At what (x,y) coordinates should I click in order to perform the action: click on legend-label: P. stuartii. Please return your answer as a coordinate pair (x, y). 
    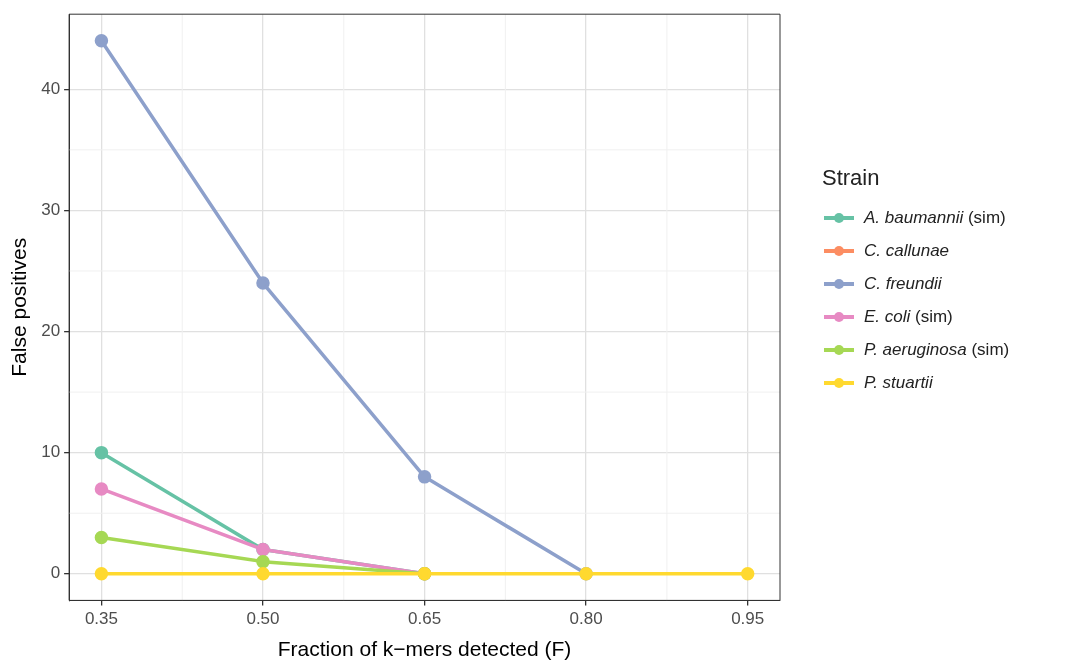
    Looking at the image, I should click on (898, 382).